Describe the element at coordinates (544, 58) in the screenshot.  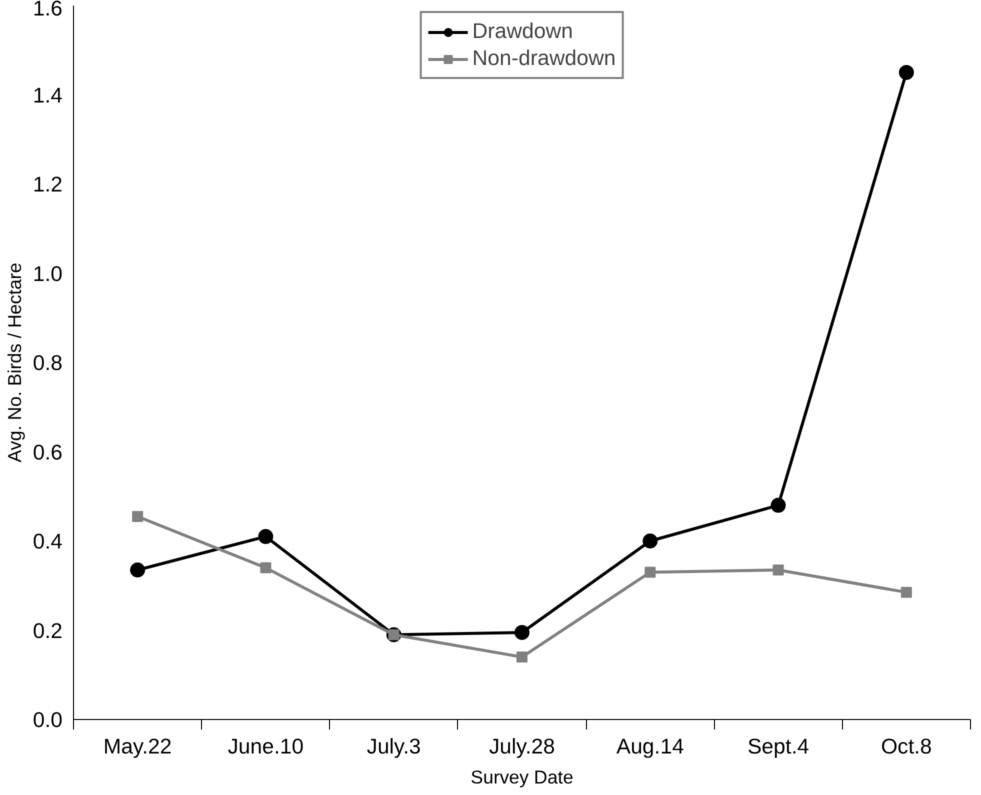
I see `legend-label: Non-drawdown` at that location.